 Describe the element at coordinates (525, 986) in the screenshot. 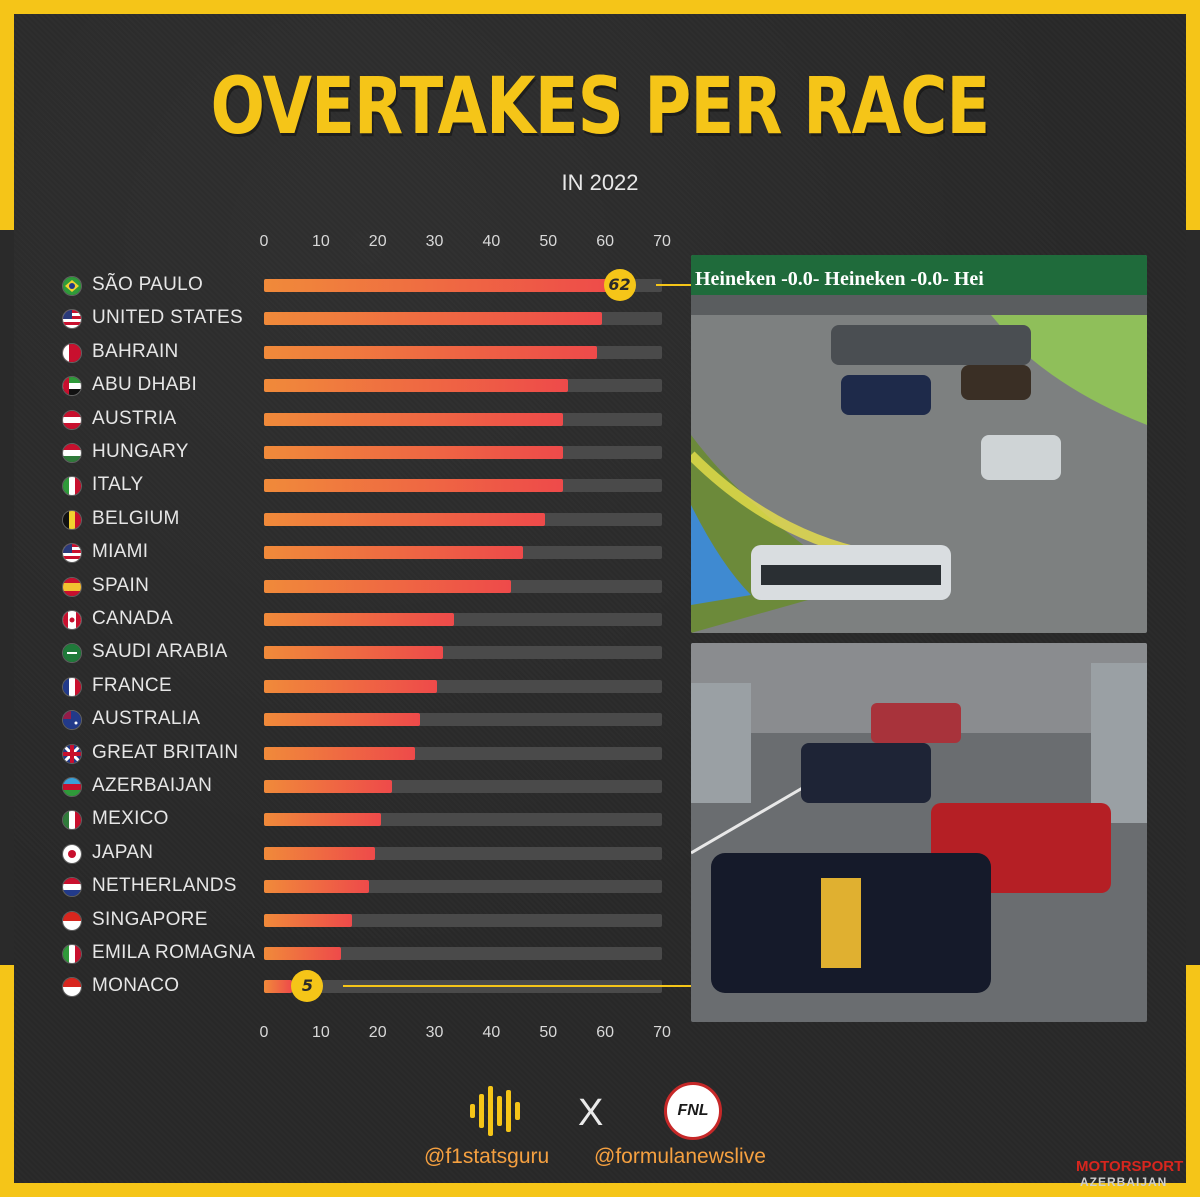

I see `leader-line-monaco` at that location.